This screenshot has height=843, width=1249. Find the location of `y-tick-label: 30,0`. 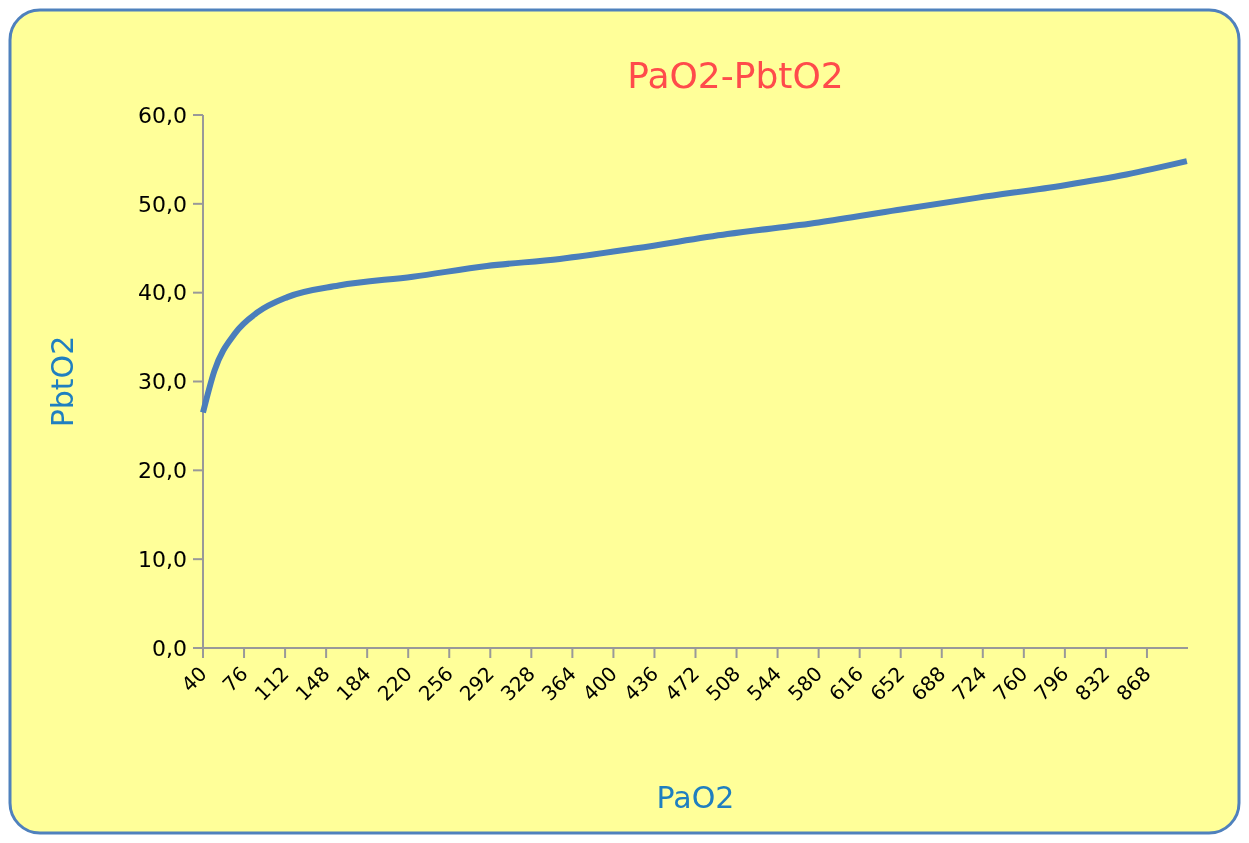

y-tick-label: 30,0 is located at coordinates (162, 382).